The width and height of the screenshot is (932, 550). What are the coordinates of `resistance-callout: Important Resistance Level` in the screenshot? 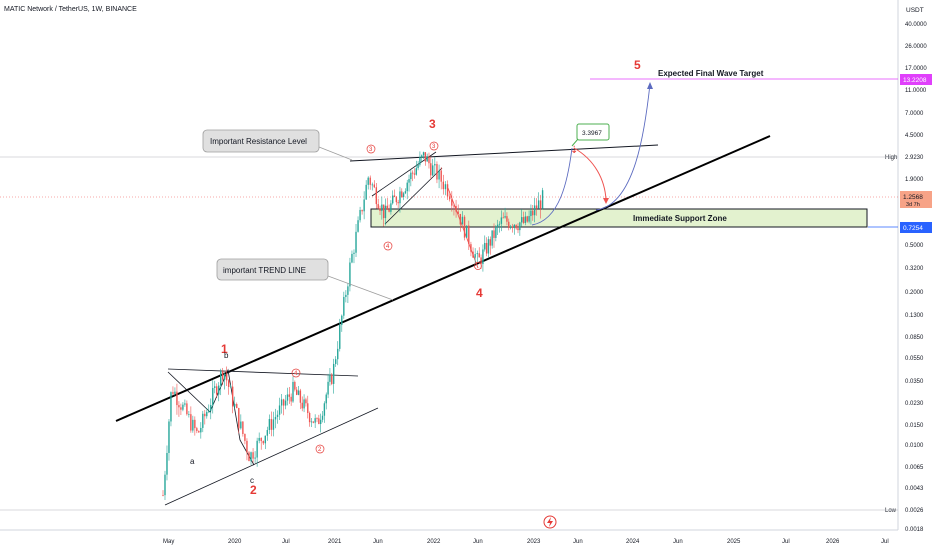 It's located at (277, 145).